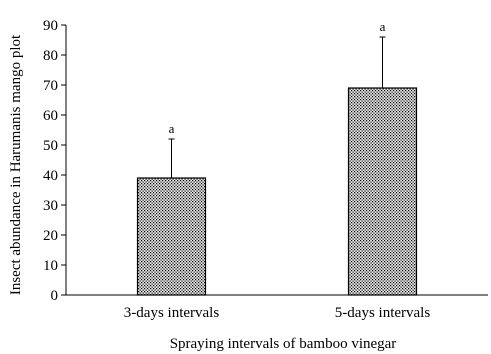 Image resolution: width=491 pixels, height=354 pixels. Describe the element at coordinates (50, 26) in the screenshot. I see `y-tick-label: 90` at that location.